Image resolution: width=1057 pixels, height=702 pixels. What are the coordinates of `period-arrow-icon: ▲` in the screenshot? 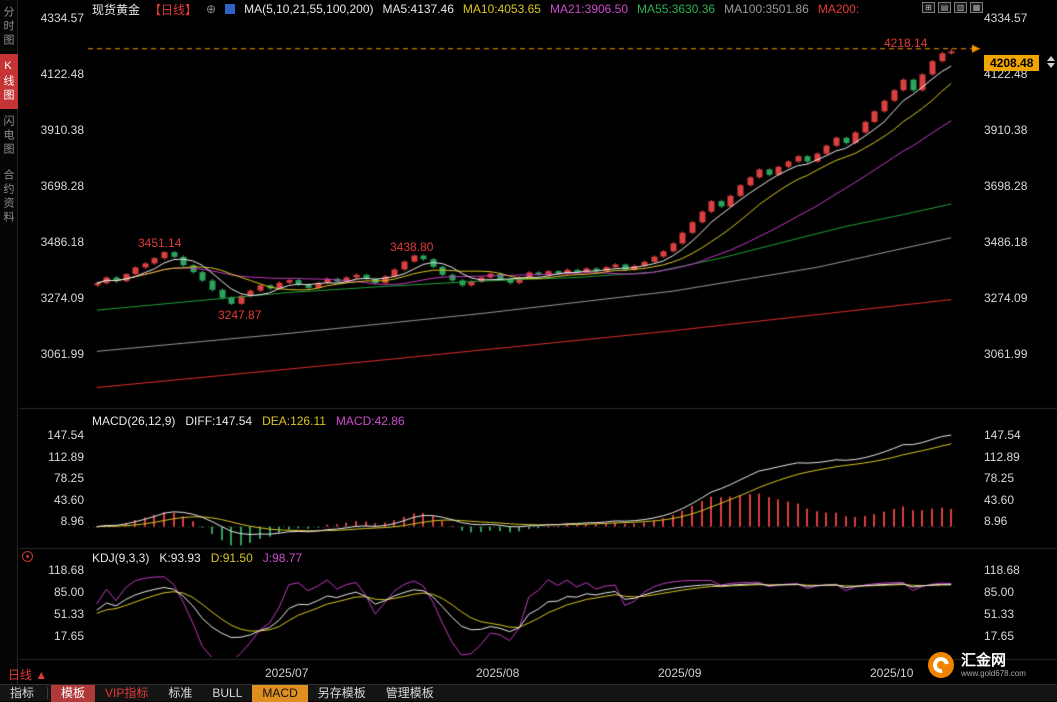 It's located at (41, 675).